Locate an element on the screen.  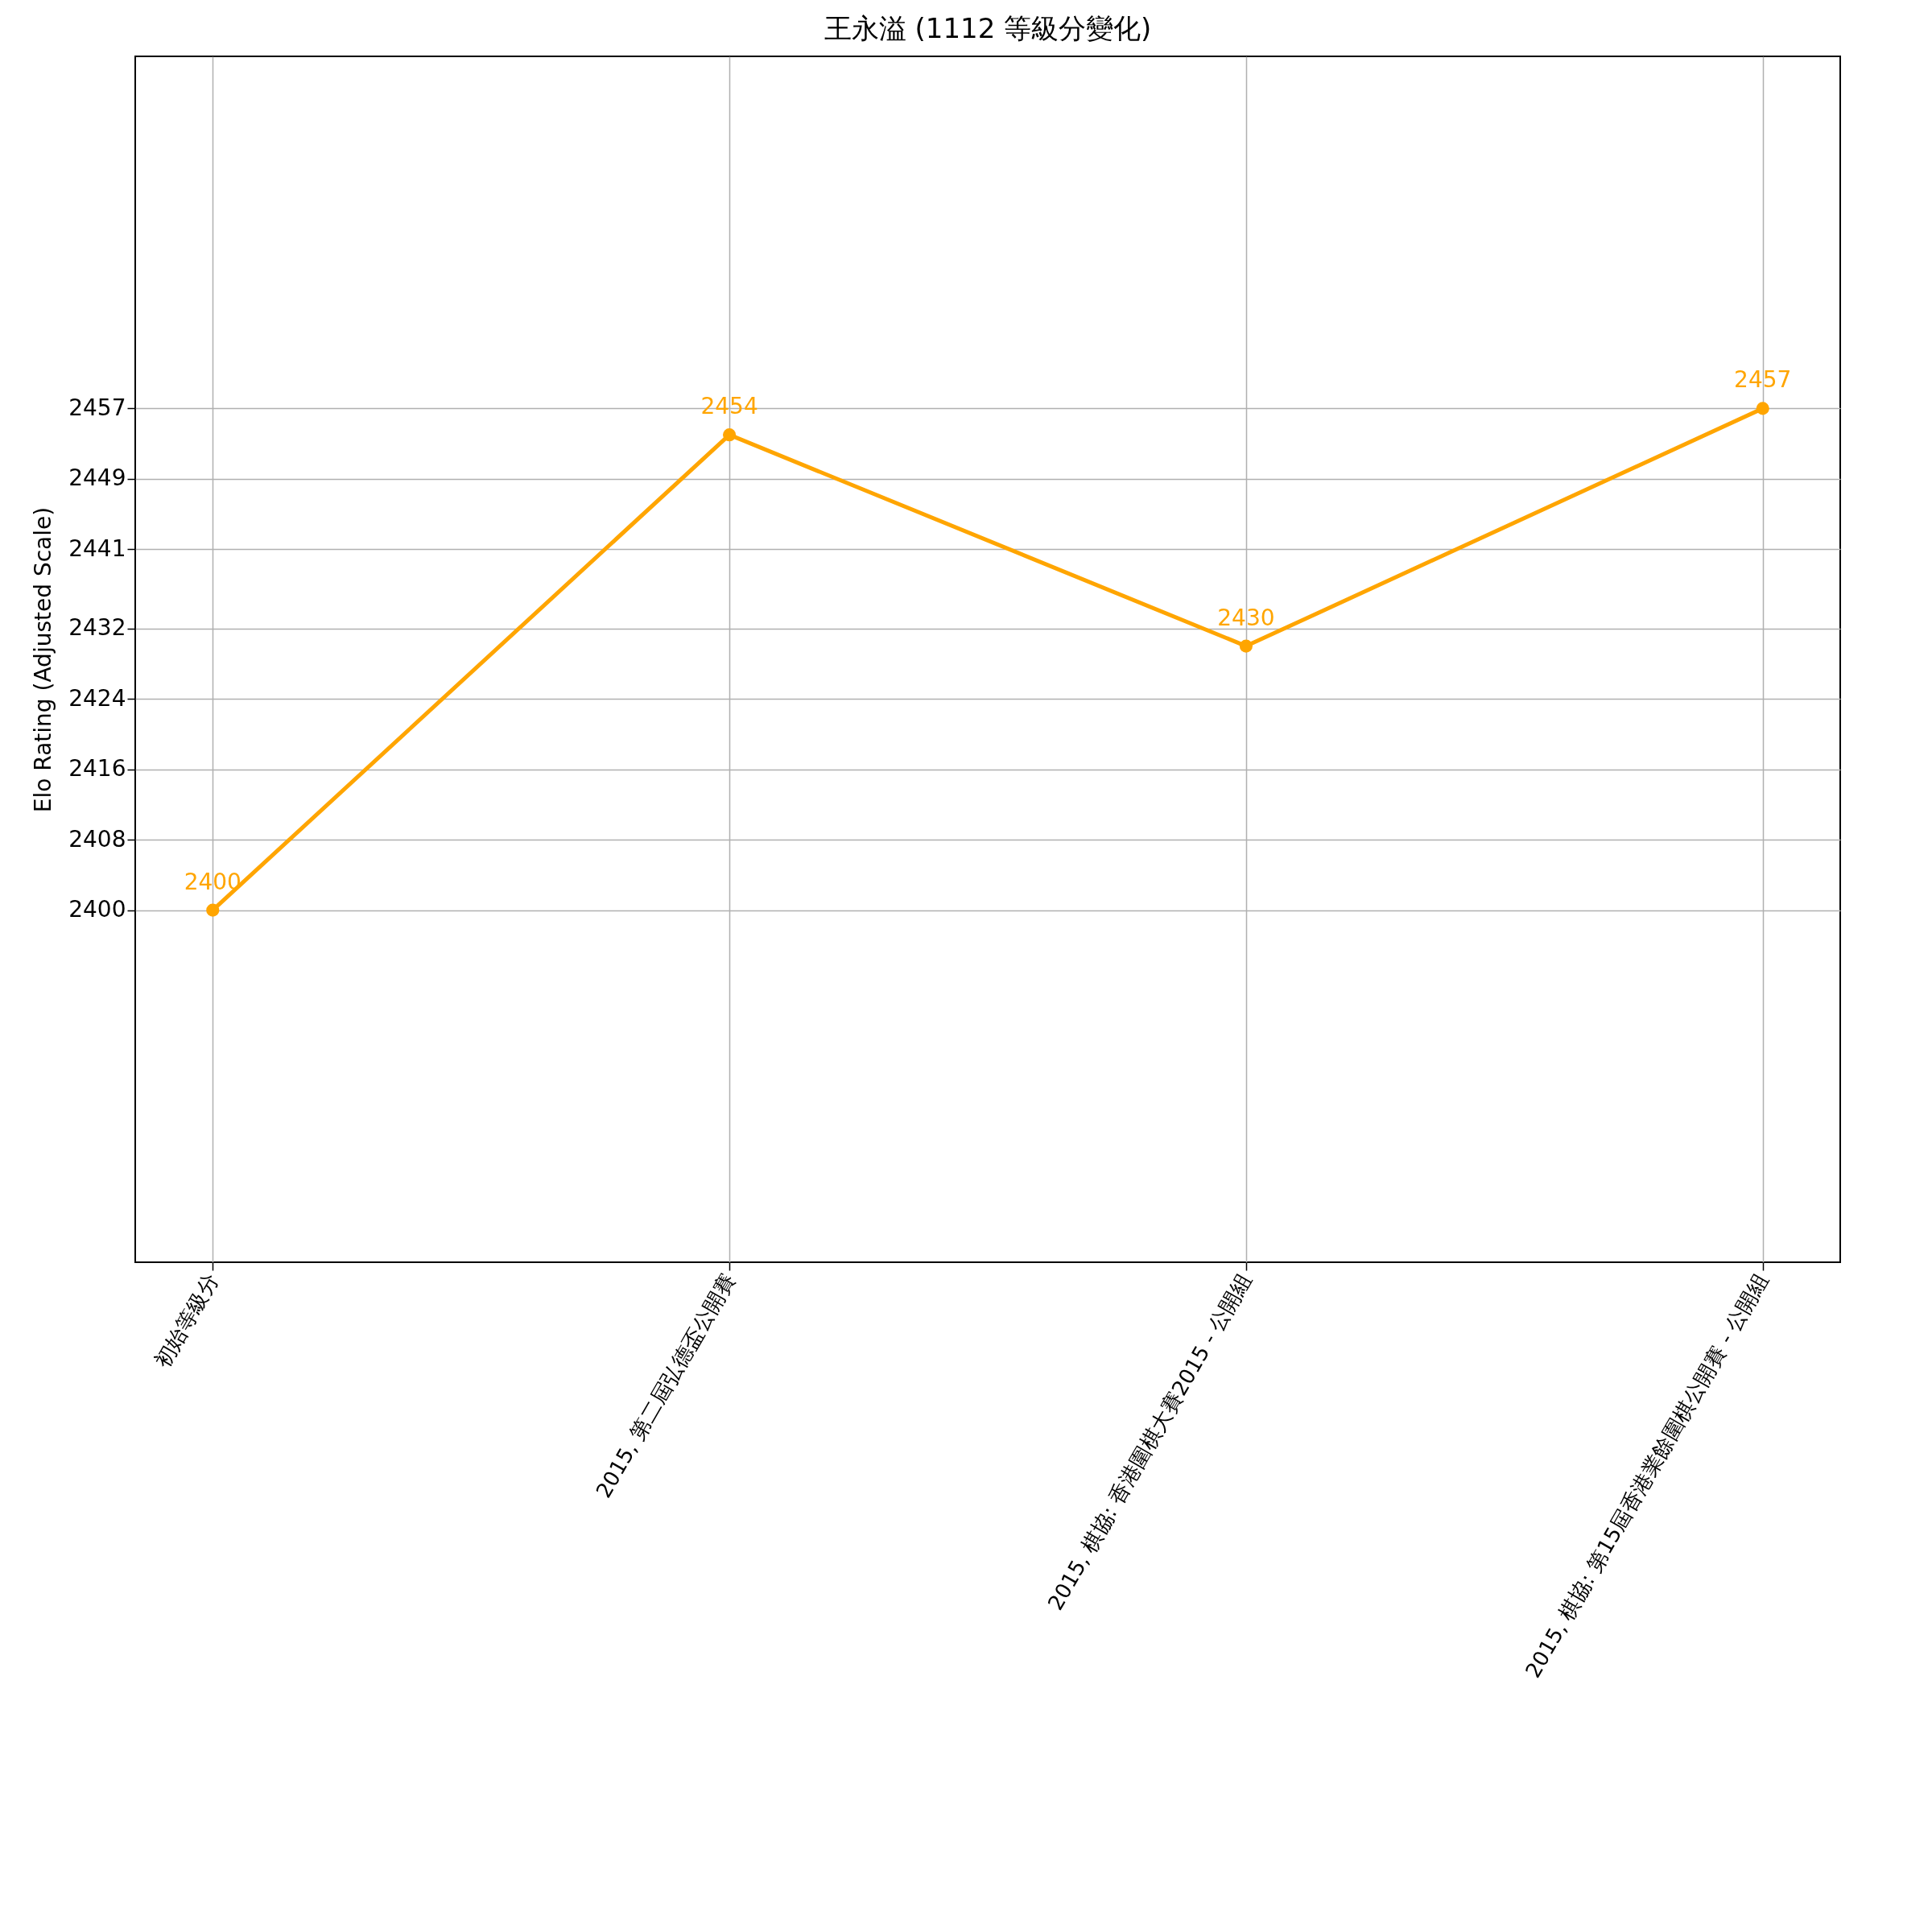
y-tick-label: 2416 is located at coordinates (97, 768).